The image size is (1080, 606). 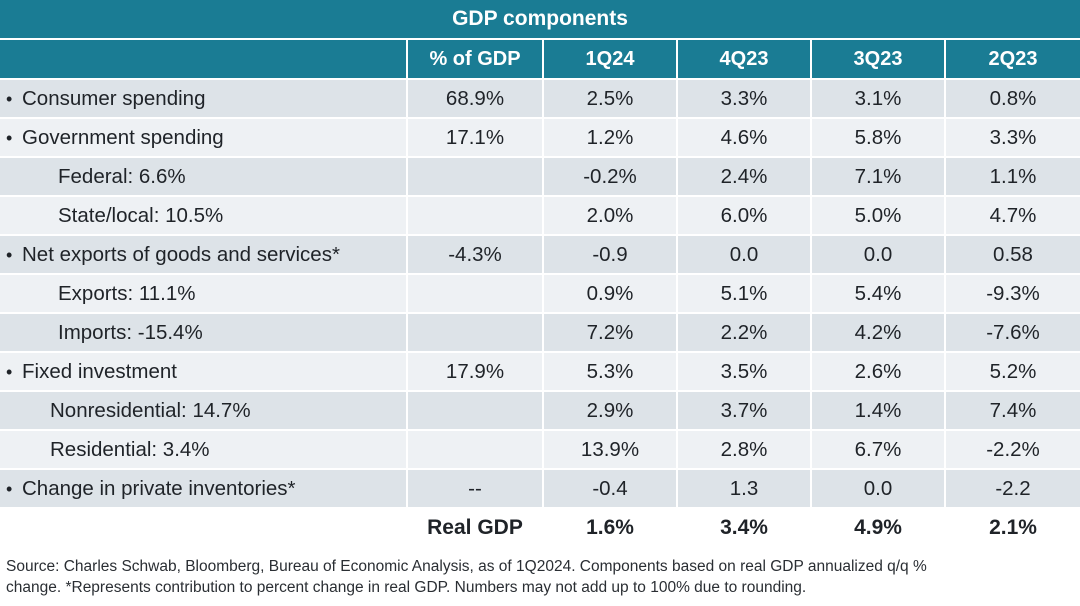 What do you see at coordinates (540, 292) in the screenshot?
I see `table-row: Exports: 11.1% 0.9% 5.1% 5.4% -9.3%` at bounding box center [540, 292].